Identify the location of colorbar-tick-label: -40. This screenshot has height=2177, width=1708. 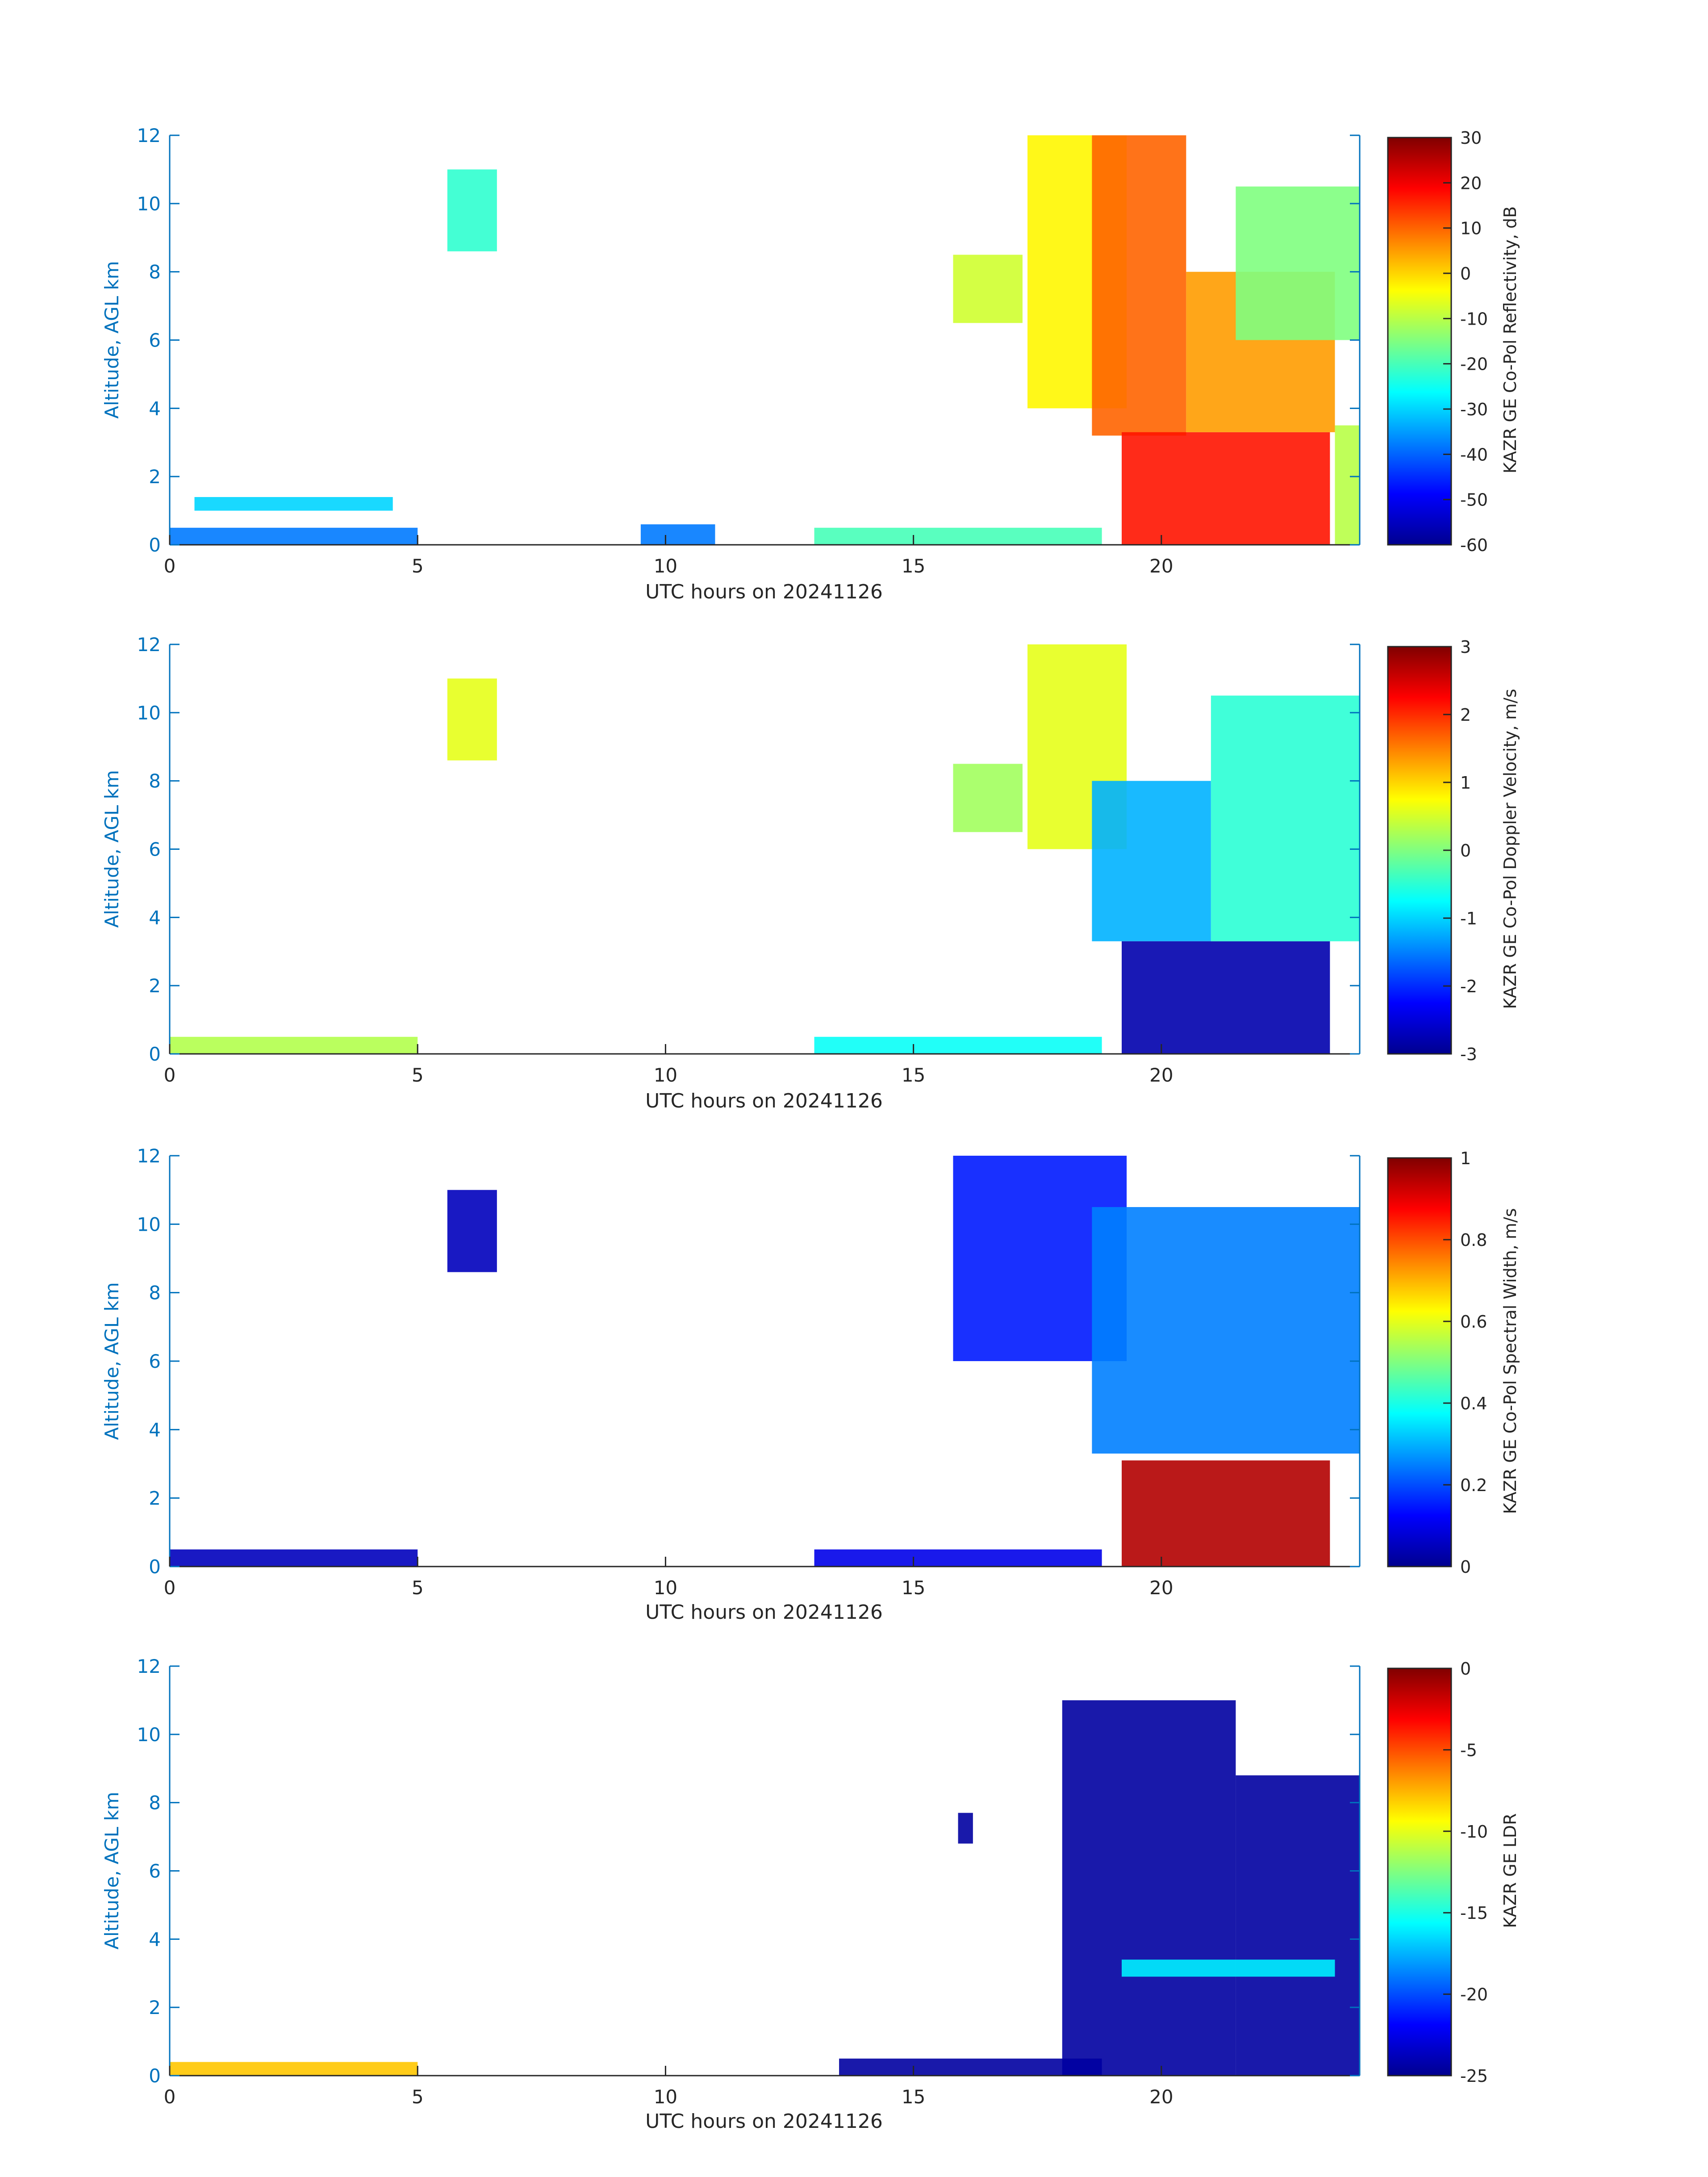
(1474, 454).